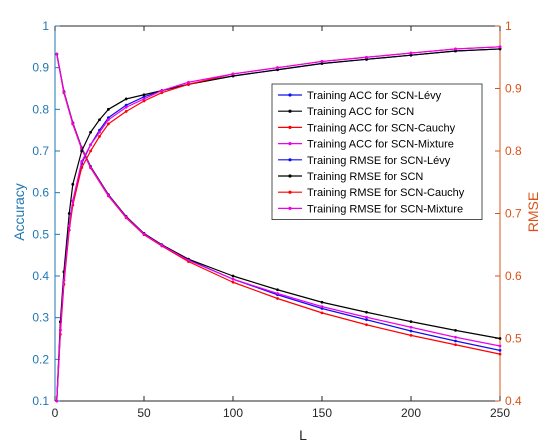 This screenshot has width=550, height=448. I want to click on left-y-tick-label: 0.1, so click(40, 401).